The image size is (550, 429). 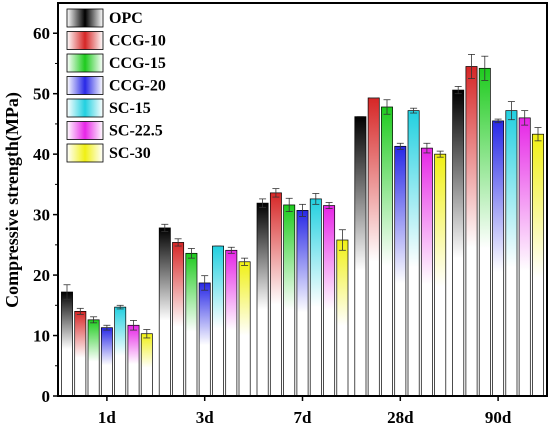 What do you see at coordinates (41, 275) in the screenshot?
I see `y-tick-label-20: 20` at bounding box center [41, 275].